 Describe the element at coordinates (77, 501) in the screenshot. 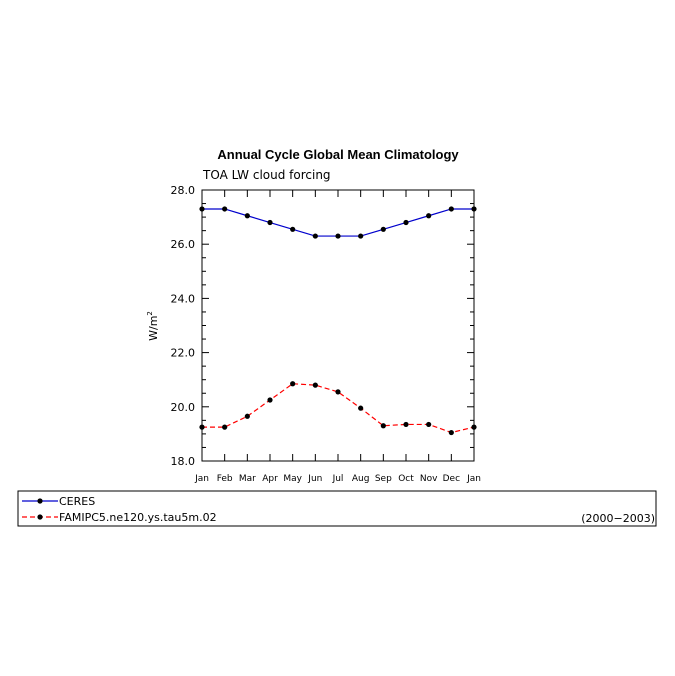

I see `legend-label: CERES` at that location.